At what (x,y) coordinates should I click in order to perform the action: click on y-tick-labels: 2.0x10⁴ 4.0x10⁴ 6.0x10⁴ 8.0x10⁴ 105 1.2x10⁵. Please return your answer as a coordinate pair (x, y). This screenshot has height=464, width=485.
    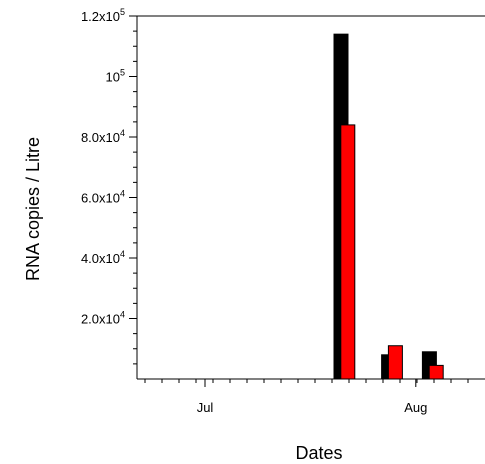
    Looking at the image, I should click on (103, 167).